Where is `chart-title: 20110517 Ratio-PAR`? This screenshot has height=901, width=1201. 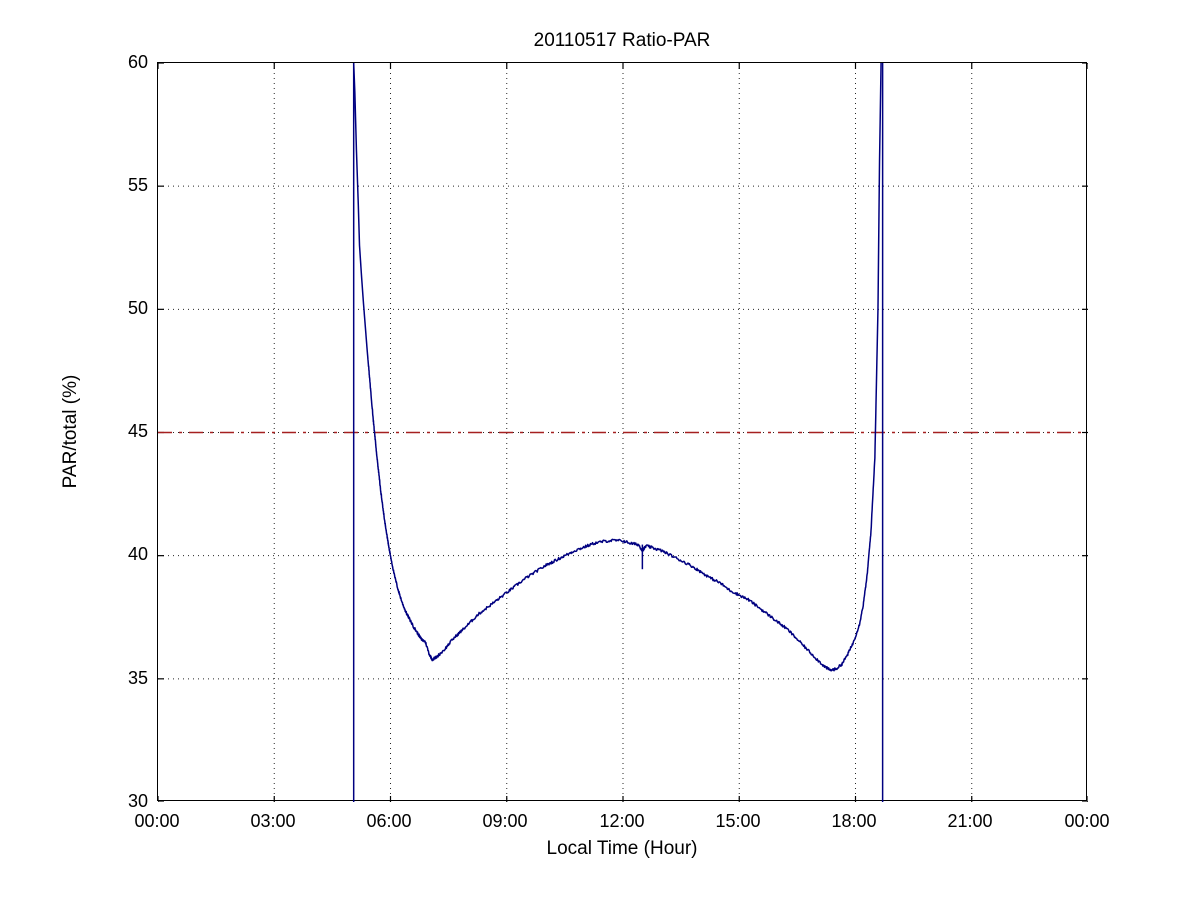 chart-title: 20110517 Ratio-PAR is located at coordinates (622, 40).